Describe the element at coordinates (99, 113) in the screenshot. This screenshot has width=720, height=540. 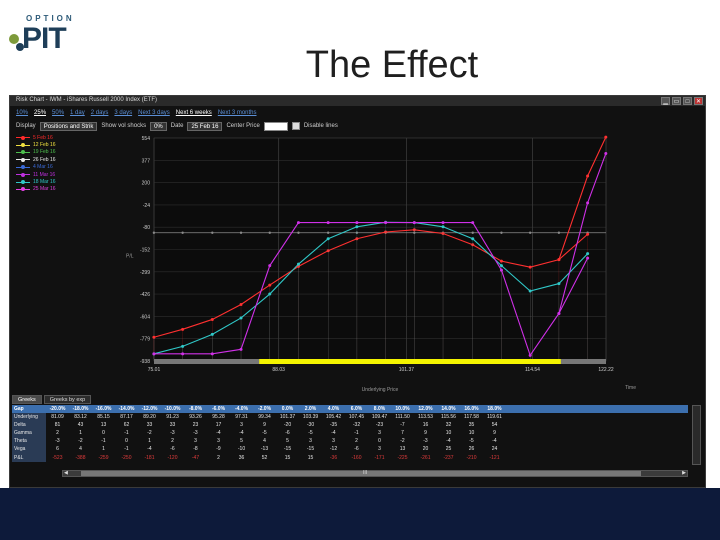
I see `range-link: 2 days` at that location.